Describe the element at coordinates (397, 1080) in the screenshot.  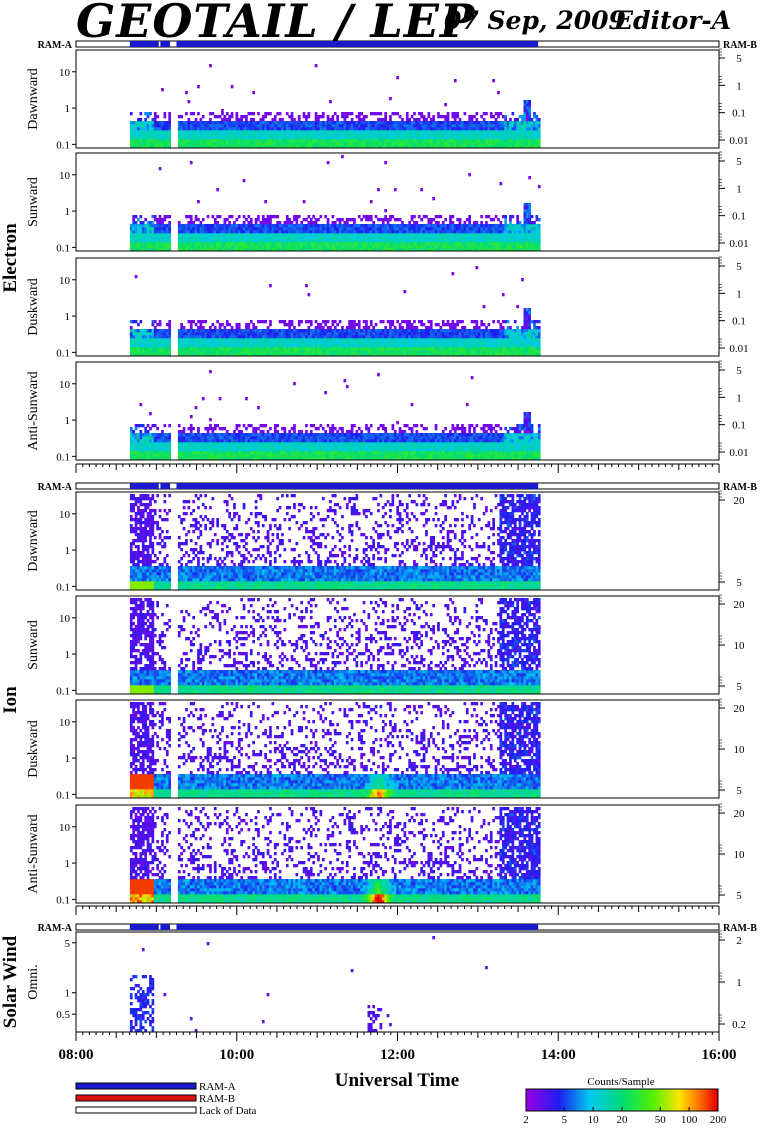
I see `x-axis-label: Universal Time` at that location.